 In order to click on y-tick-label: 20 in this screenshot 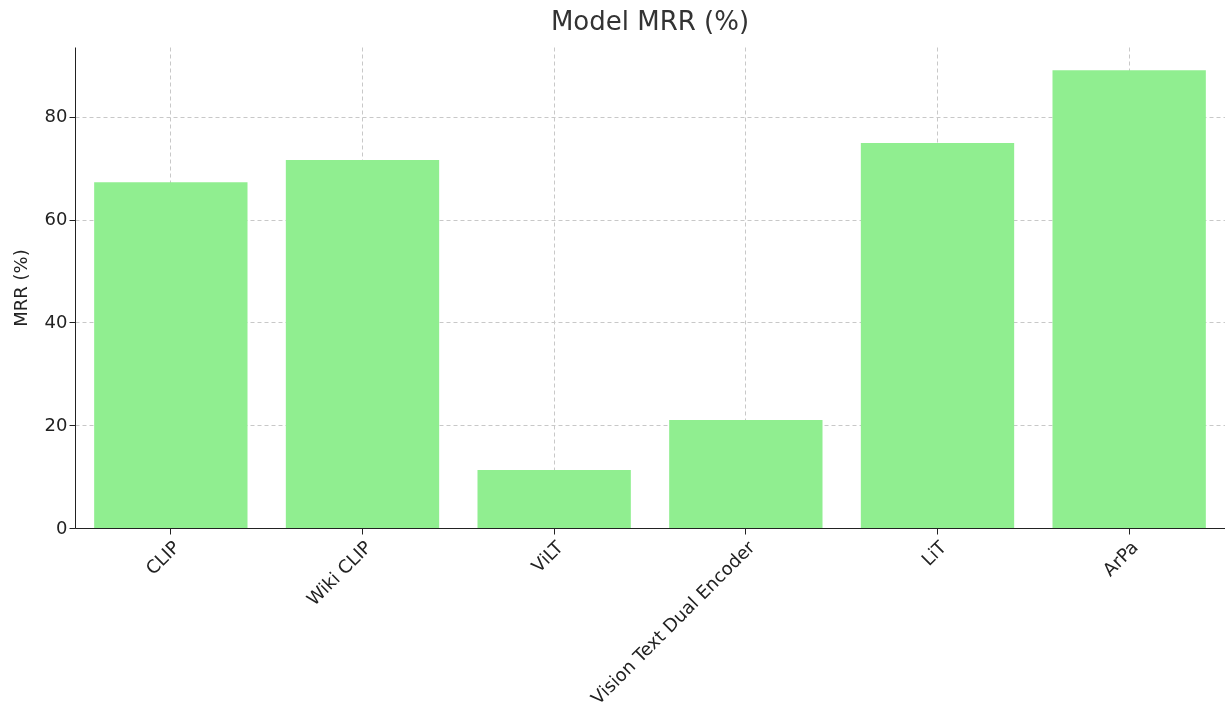, I will do `click(56, 424)`.